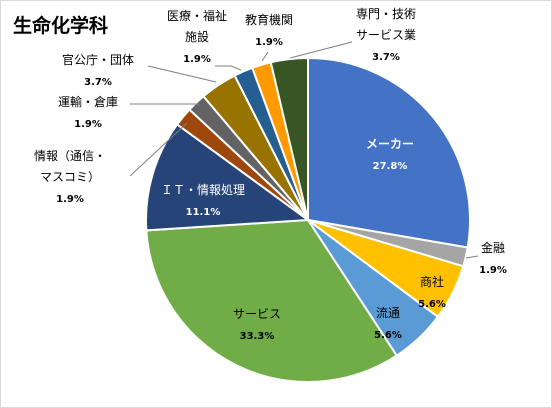 This screenshot has height=408, width=552. Describe the element at coordinates (388, 335) in the screenshot. I see `slice-4-percent-label: 5.6%` at that location.